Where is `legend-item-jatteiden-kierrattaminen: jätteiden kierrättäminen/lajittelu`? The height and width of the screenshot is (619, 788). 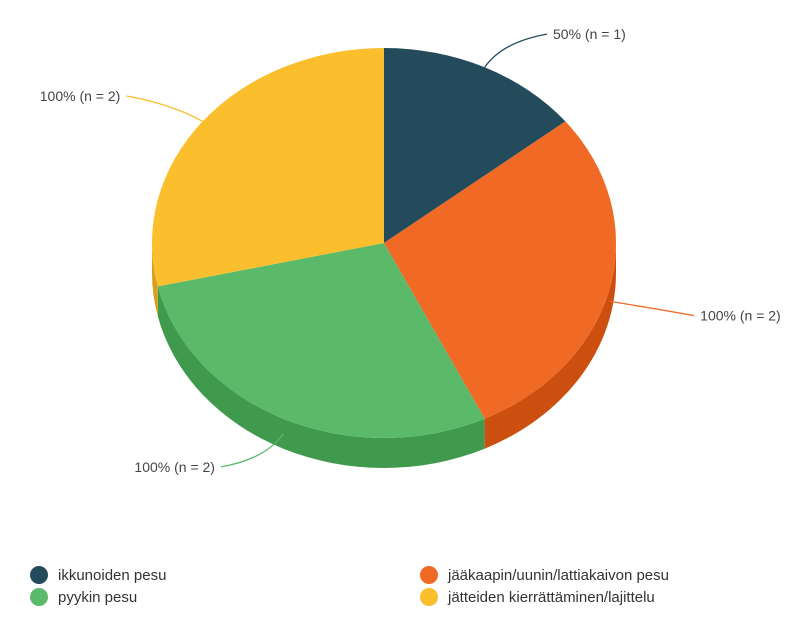 legend-item-jatteiden-kierrattaminen: jätteiden kierrättäminen/lajittelu is located at coordinates (537, 597).